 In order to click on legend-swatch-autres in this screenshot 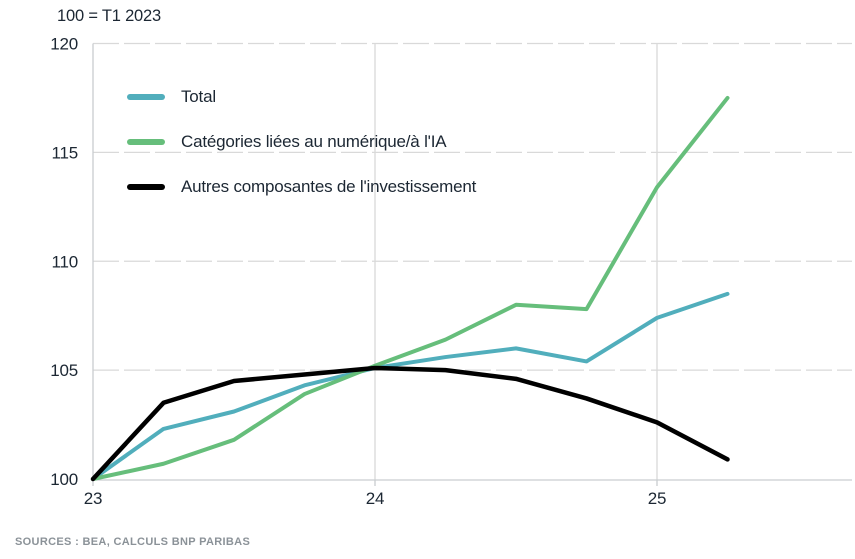, I will do `click(146, 187)`.